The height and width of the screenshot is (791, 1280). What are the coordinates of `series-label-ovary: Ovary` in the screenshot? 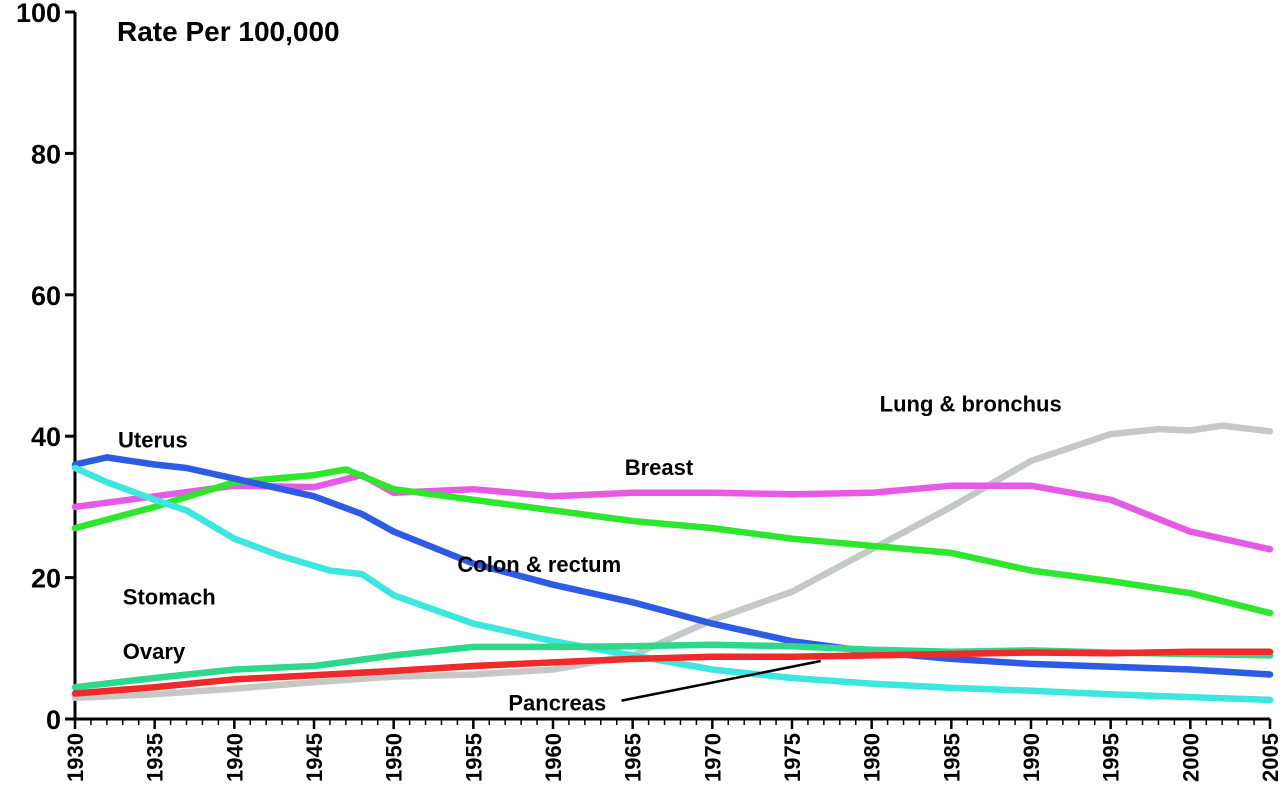 It's located at (154, 651).